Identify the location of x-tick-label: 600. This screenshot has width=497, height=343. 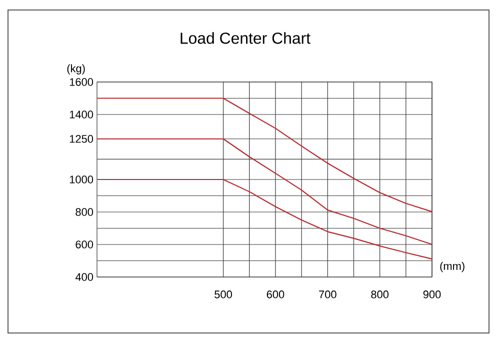
(275, 294).